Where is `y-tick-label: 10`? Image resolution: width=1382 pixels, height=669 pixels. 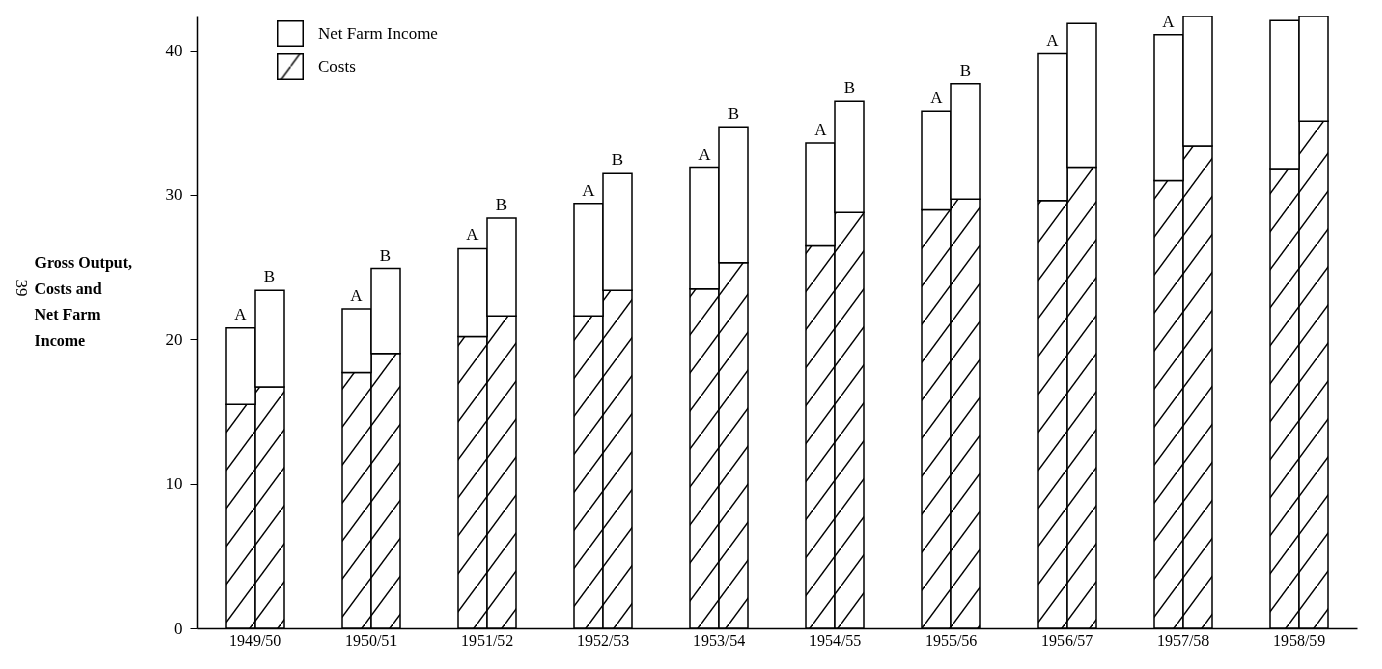 y-tick-label: 10 is located at coordinates (174, 484).